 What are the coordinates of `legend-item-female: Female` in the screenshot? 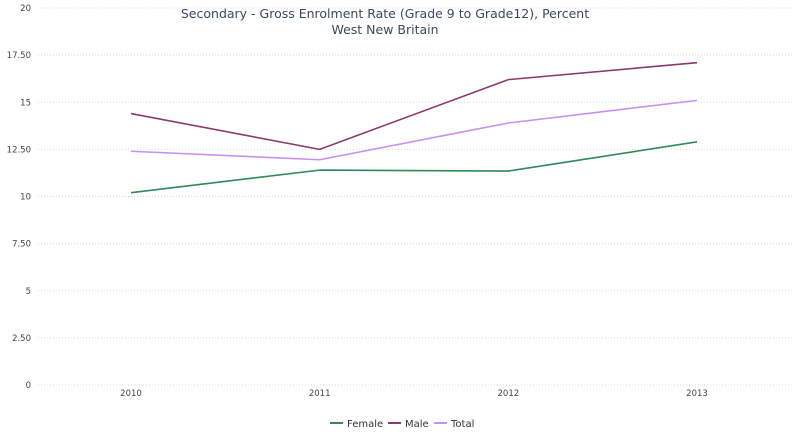 It's located at (356, 424).